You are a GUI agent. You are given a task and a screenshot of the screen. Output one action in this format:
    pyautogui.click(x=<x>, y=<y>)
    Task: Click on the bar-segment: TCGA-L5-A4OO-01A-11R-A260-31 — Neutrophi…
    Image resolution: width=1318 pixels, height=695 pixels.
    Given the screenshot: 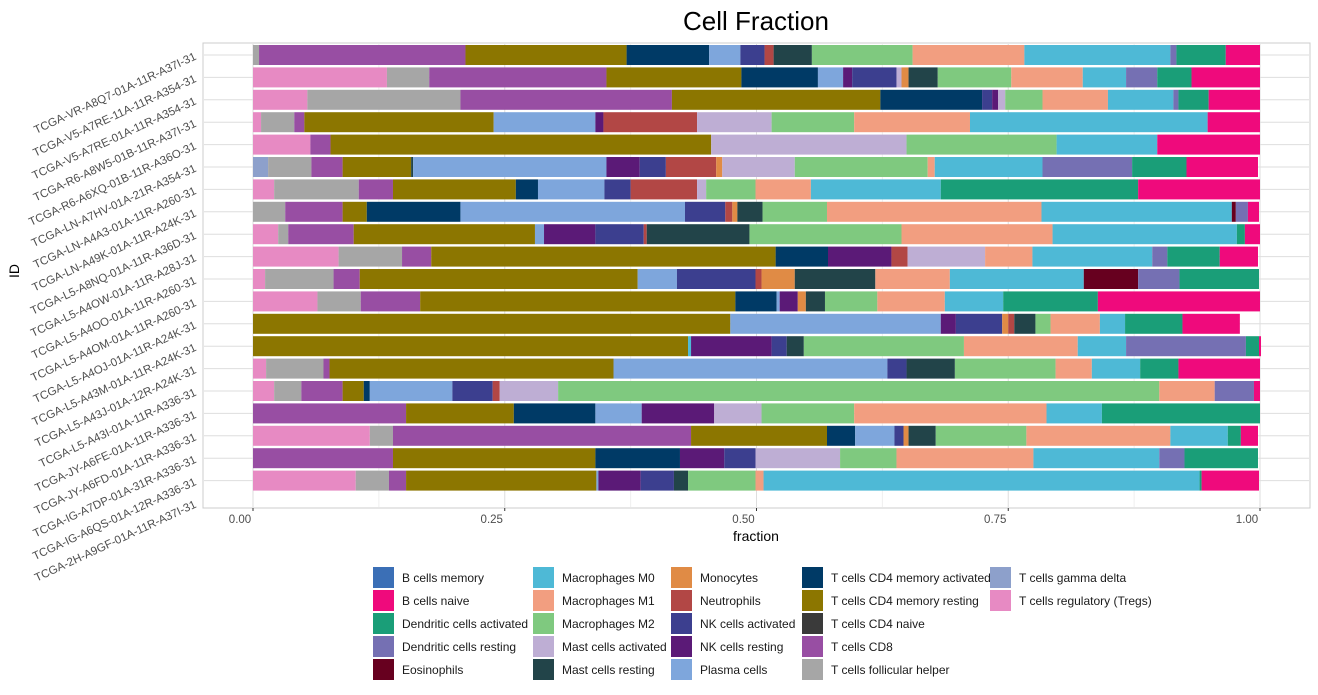 What is the action you would take?
    pyautogui.click(x=758, y=279)
    